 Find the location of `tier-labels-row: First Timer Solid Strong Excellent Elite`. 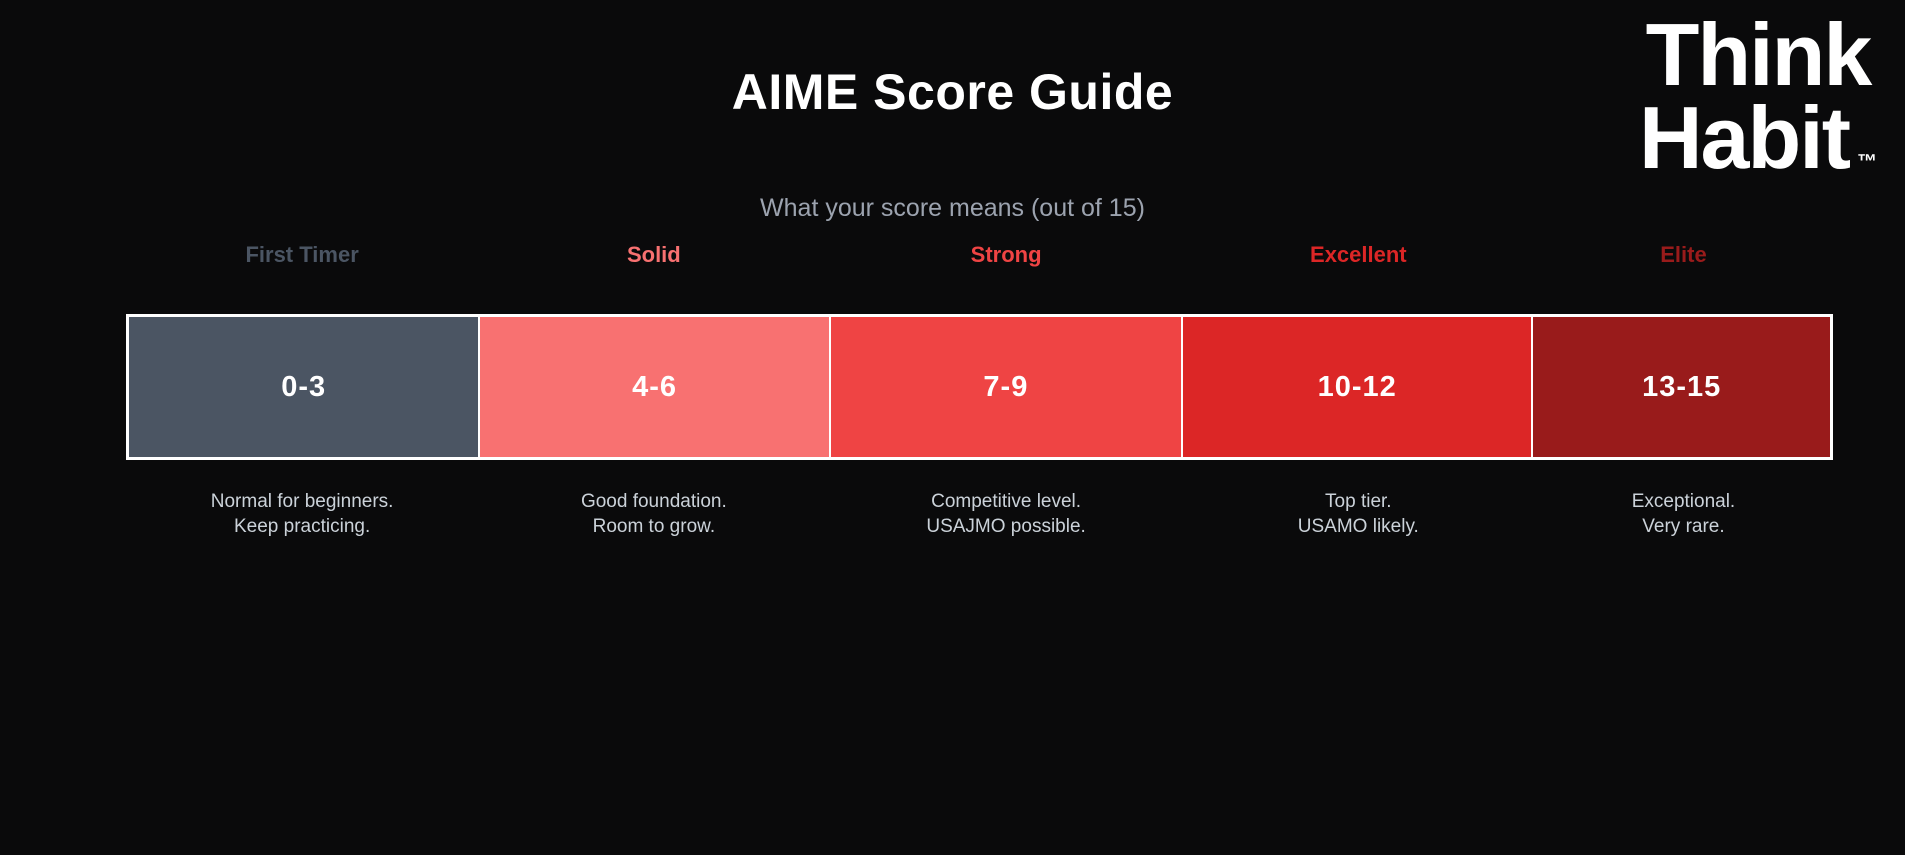

tier-labels-row: First Timer Solid Strong Excellent Elite is located at coordinates (979, 255).